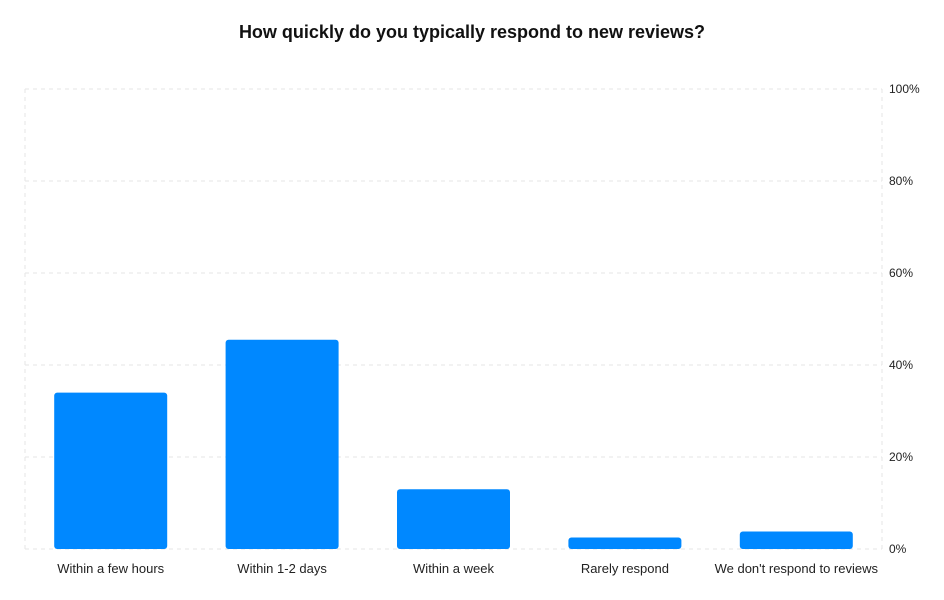  Describe the element at coordinates (898, 549) in the screenshot. I see `y-tick-label: 0%` at that location.